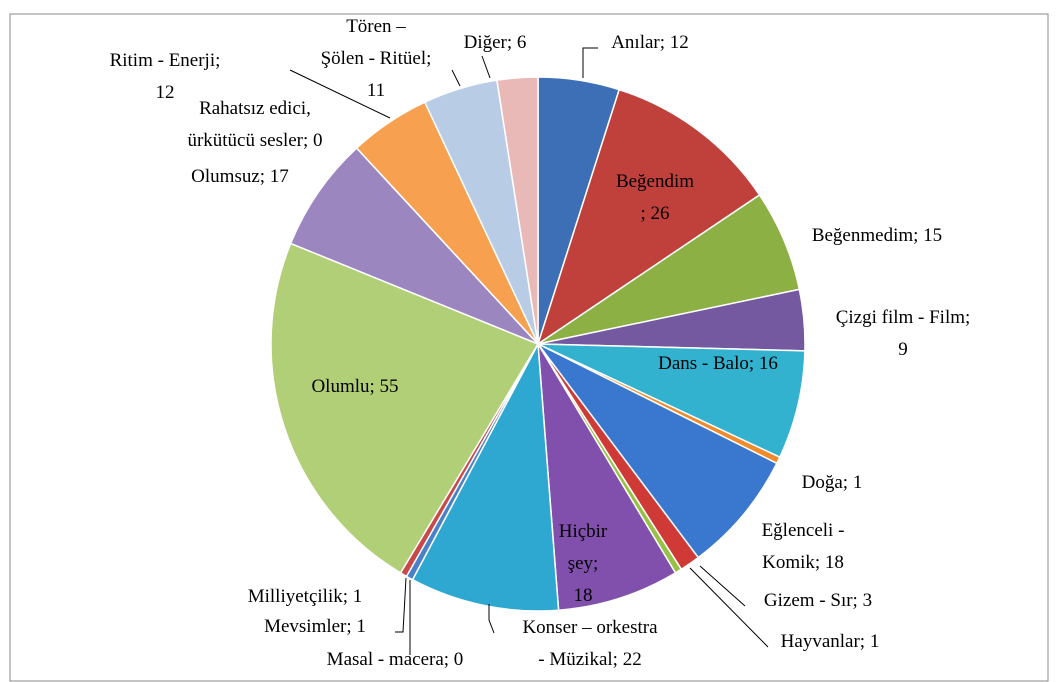 The image size is (1057, 682). Describe the element at coordinates (718, 363) in the screenshot. I see `data-label: Dans - Balo; 16` at that location.